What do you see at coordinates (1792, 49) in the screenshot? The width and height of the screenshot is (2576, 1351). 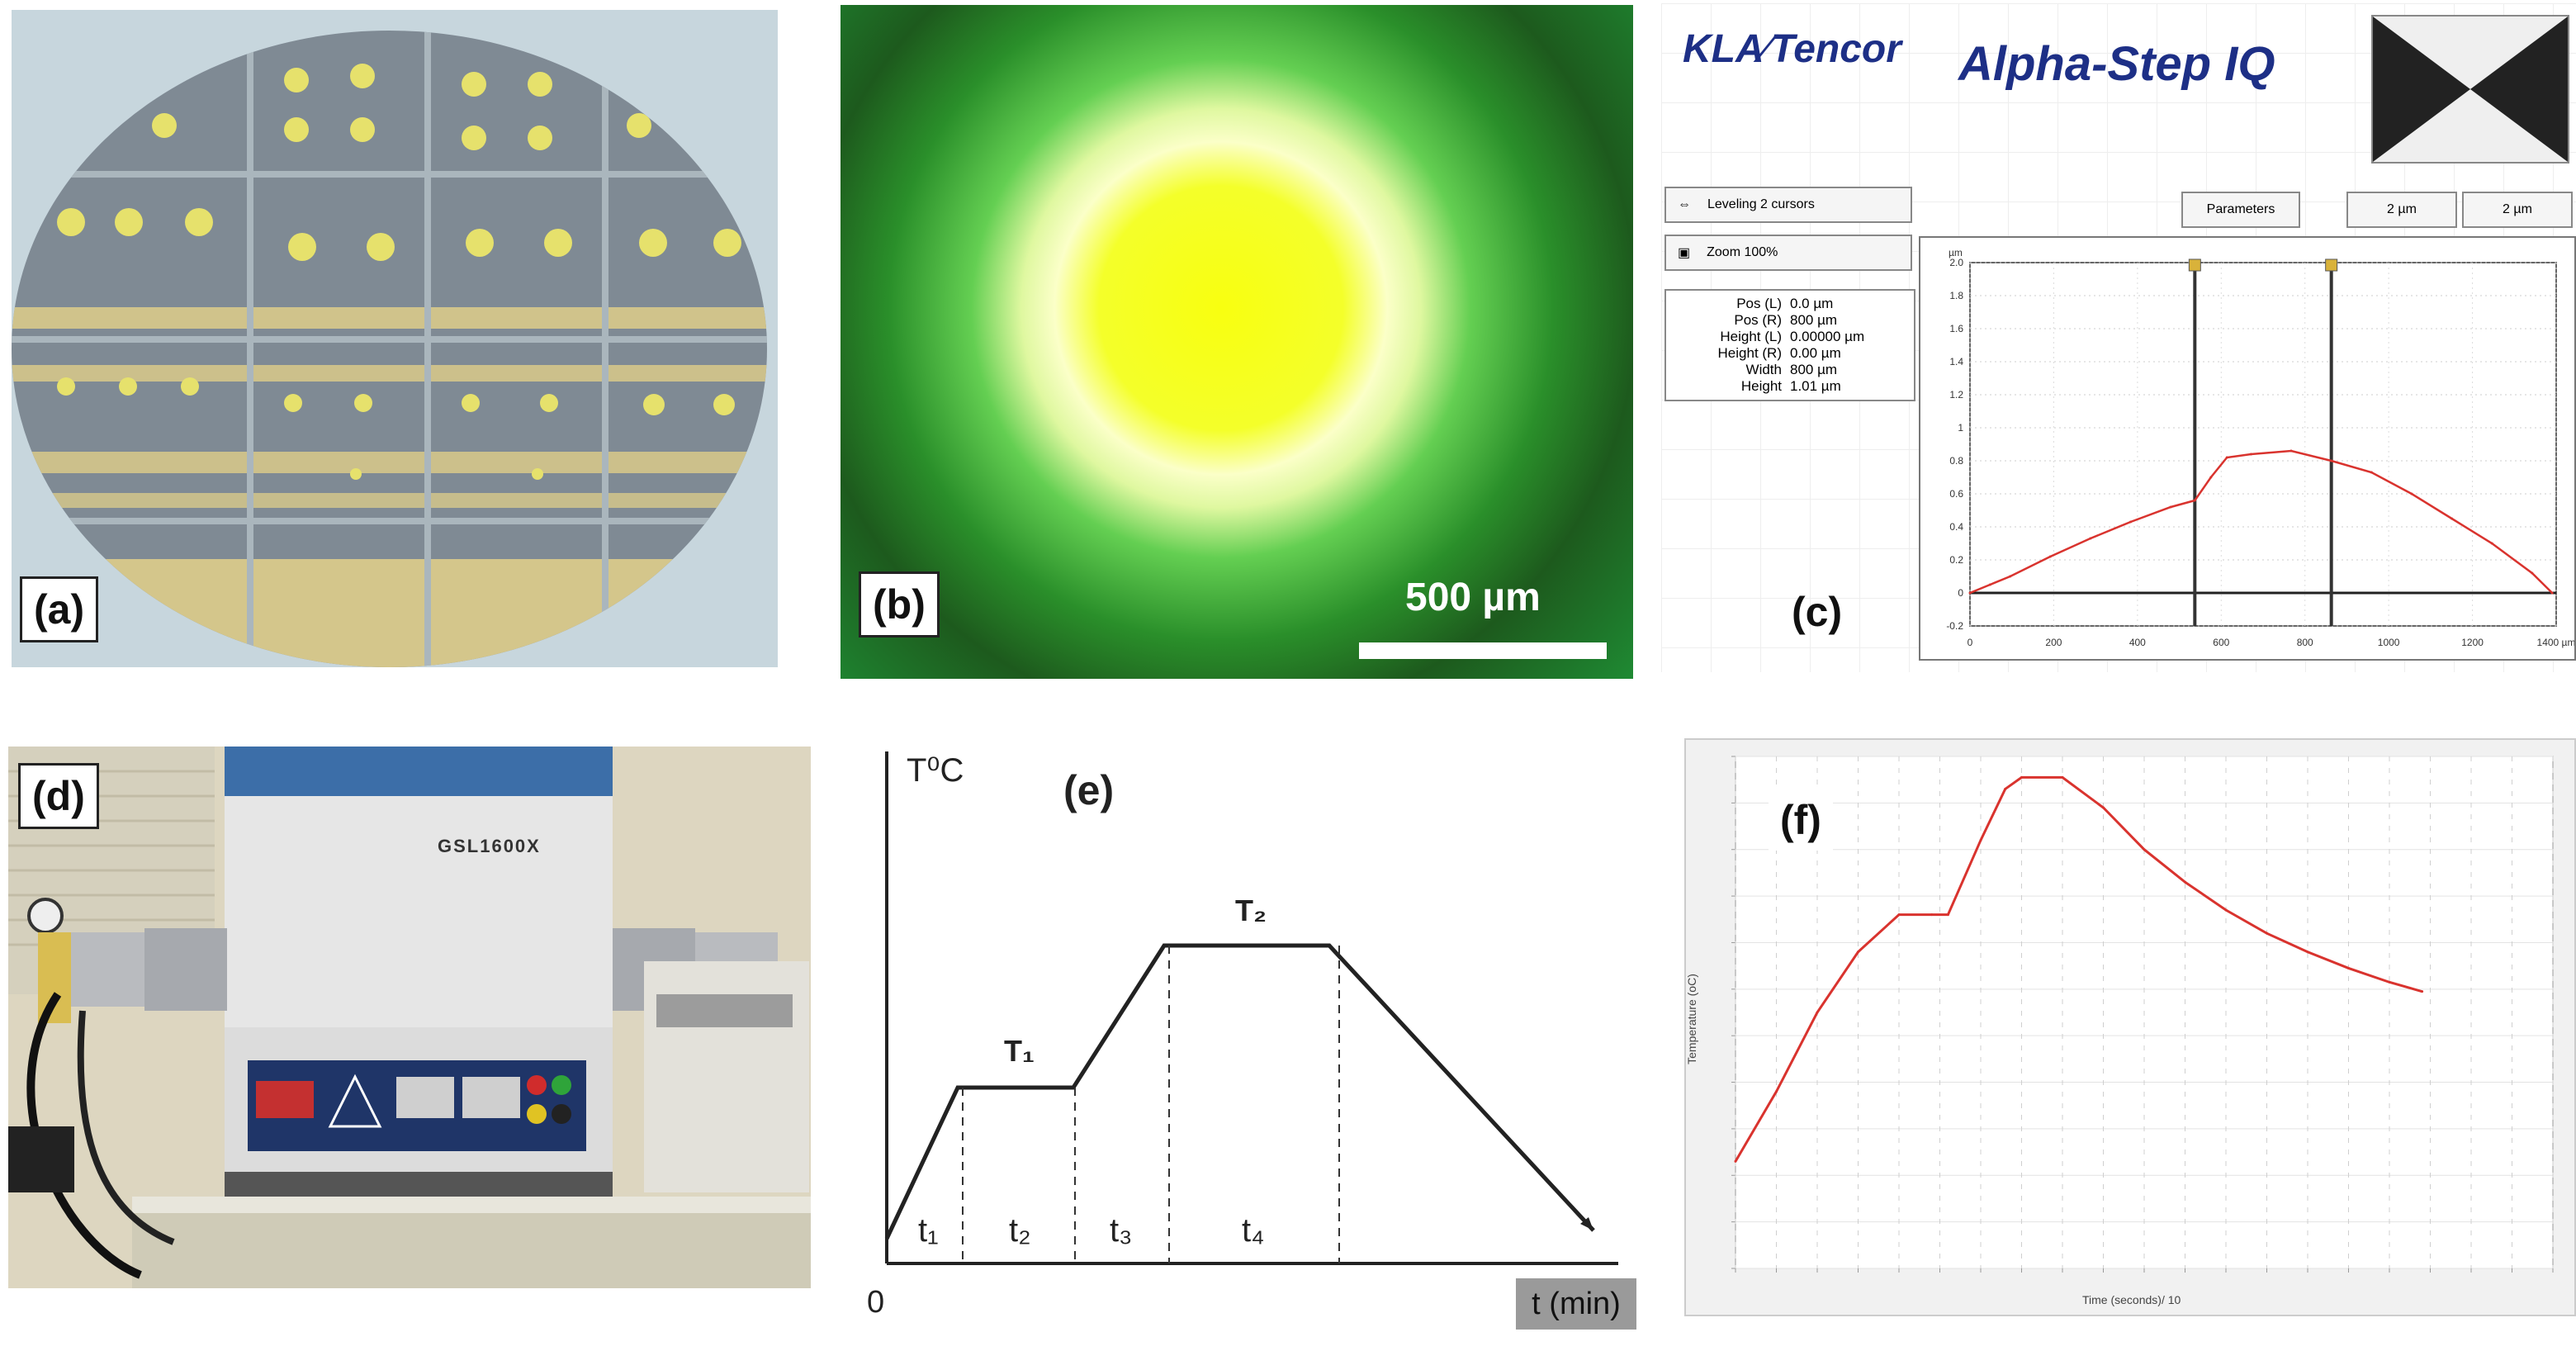 I see `brand-logo: KLA⁄Tencor` at bounding box center [1792, 49].